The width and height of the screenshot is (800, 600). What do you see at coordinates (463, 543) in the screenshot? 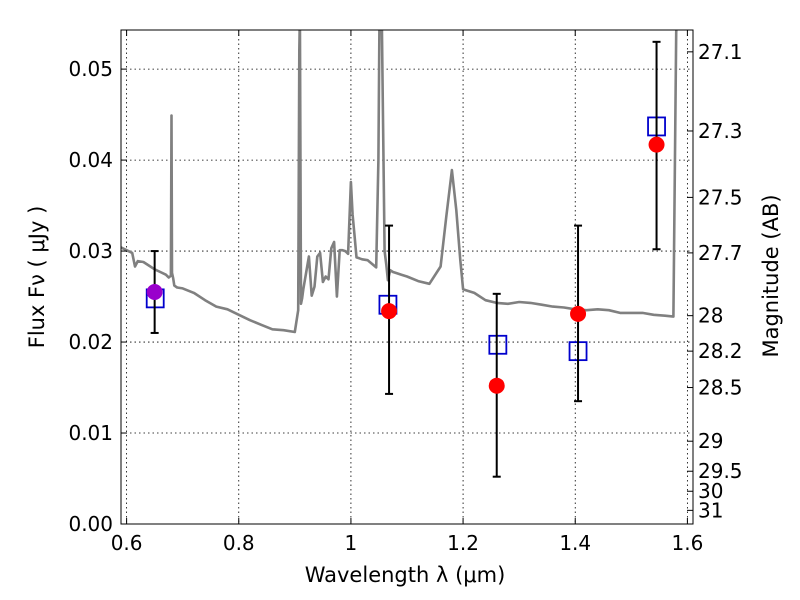
I see `x-tick-label: 1.2` at bounding box center [463, 543].